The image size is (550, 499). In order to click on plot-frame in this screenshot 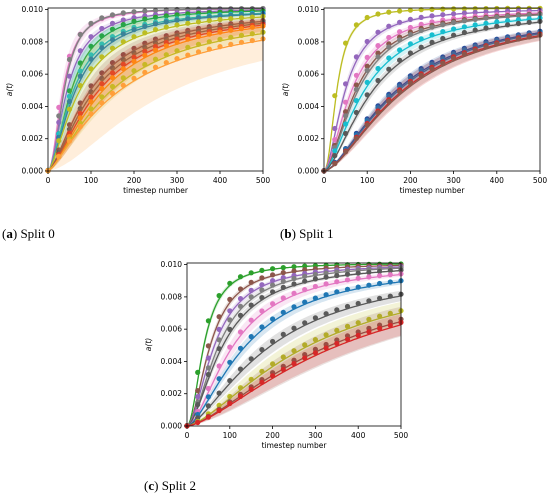, I will do `click(432, 89)`.